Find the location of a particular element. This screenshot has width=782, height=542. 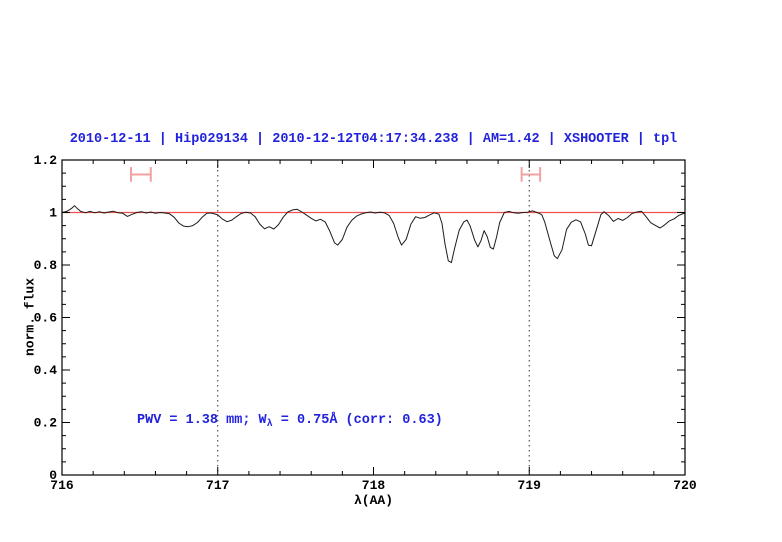

y-tick-label: 0.2 is located at coordinates (46, 423).